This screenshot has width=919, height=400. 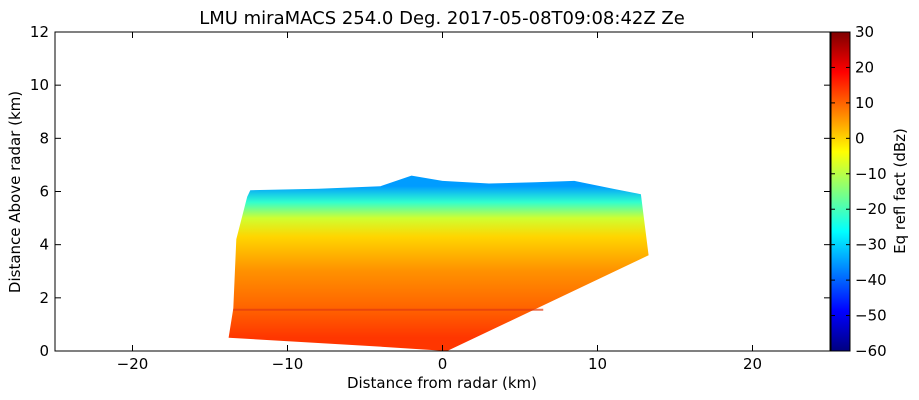 I want to click on colorbar-label: Eq refl fact (dBz), so click(x=900, y=191).